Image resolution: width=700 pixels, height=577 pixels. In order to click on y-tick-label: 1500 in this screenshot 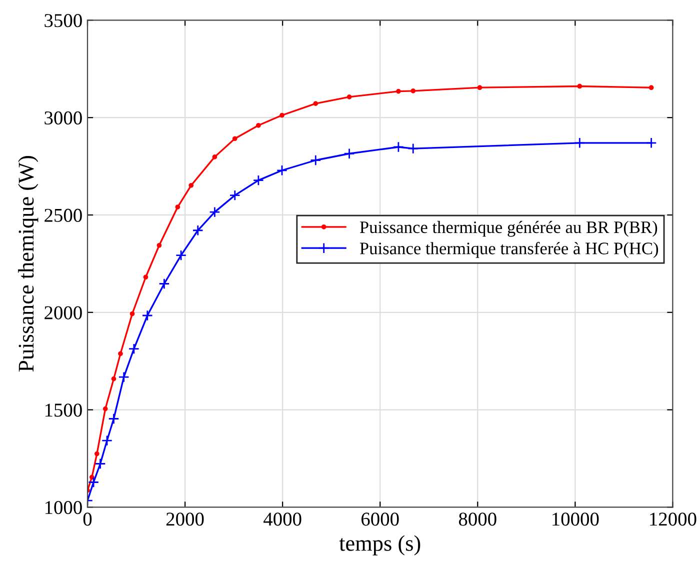, I will do `click(63, 410)`.